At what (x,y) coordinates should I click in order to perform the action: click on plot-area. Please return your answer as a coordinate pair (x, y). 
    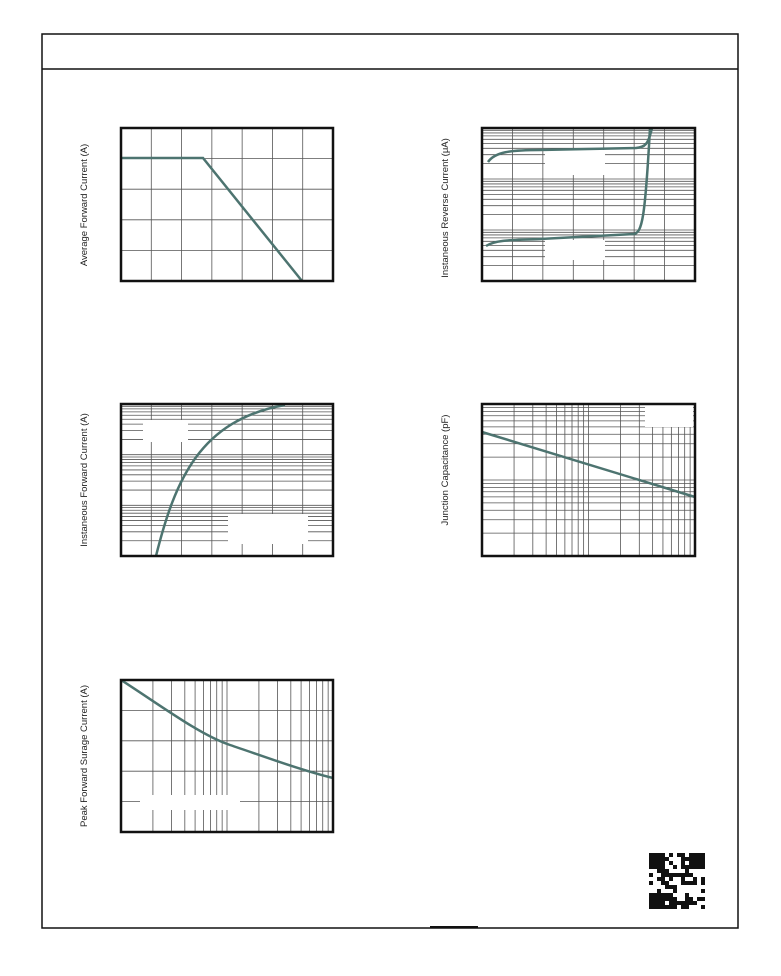
    Looking at the image, I should click on (227, 204).